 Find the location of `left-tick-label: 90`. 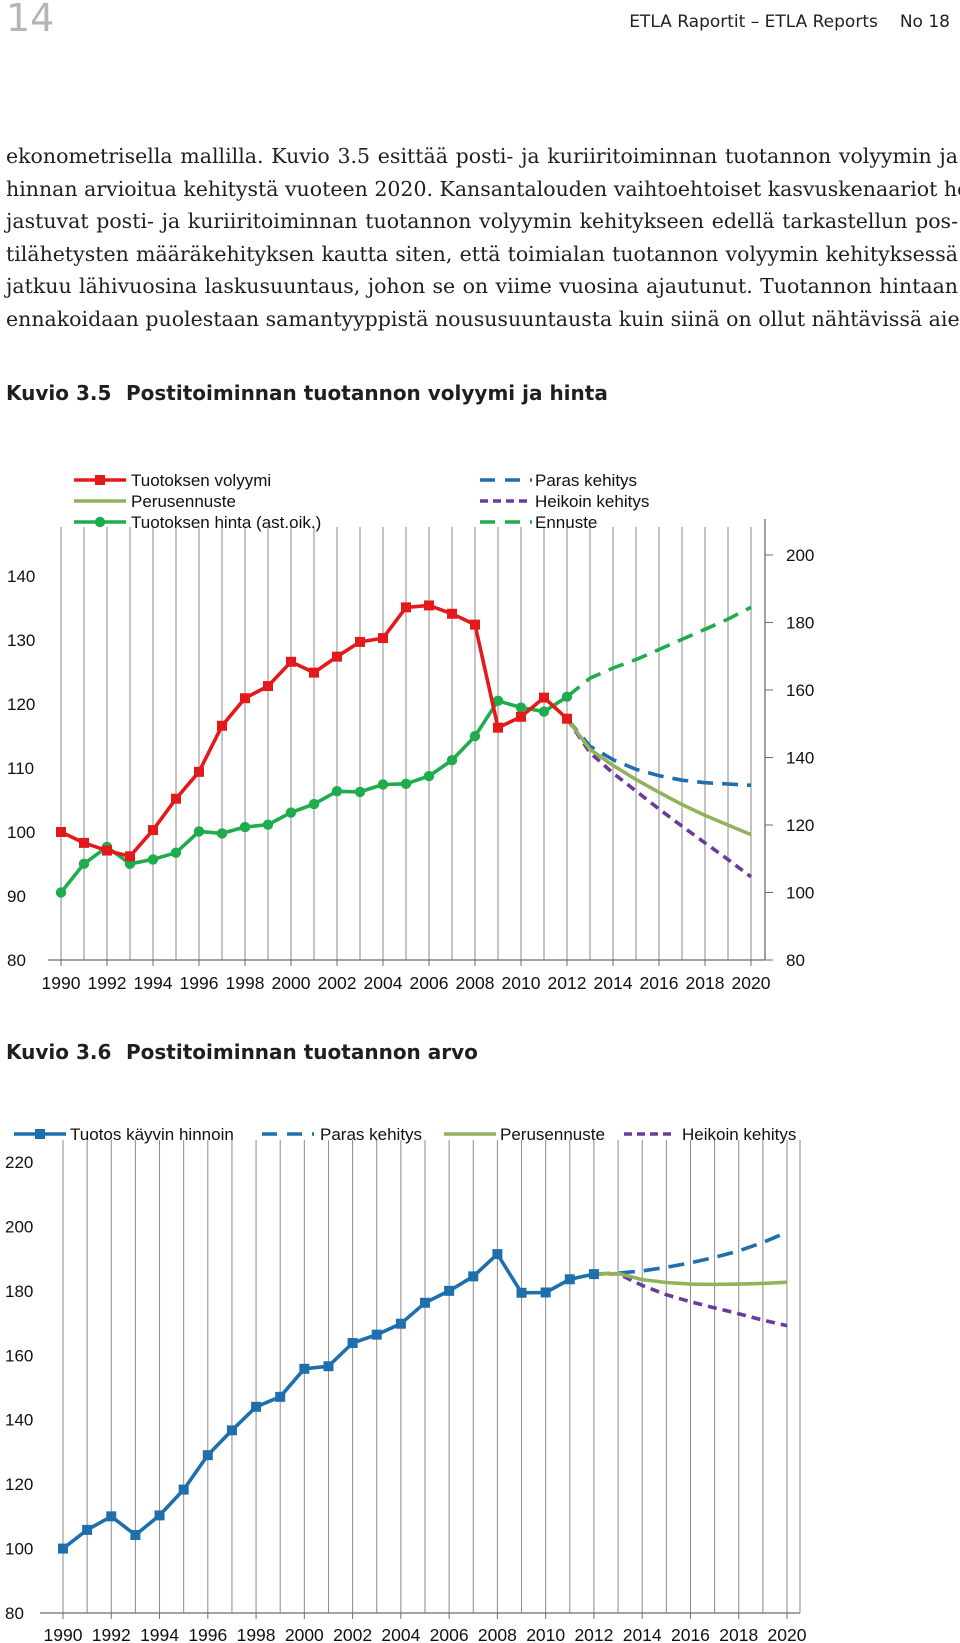

left-tick-label: 90 is located at coordinates (16, 896).